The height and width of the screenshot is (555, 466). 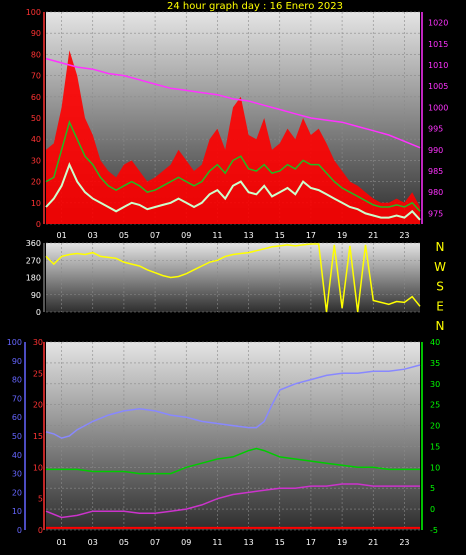 I want to click on direction-label: S, so click(x=440, y=287).